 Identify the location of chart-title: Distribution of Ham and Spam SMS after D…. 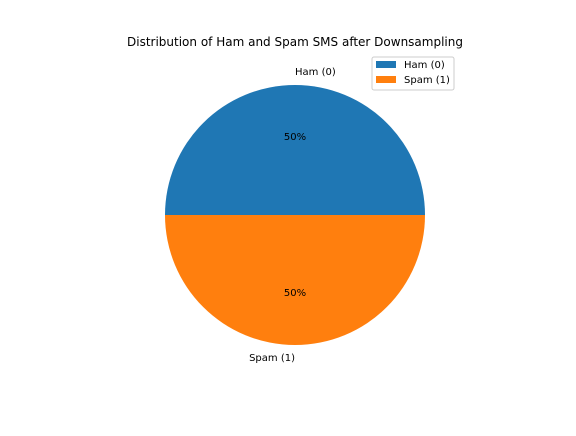
(295, 42).